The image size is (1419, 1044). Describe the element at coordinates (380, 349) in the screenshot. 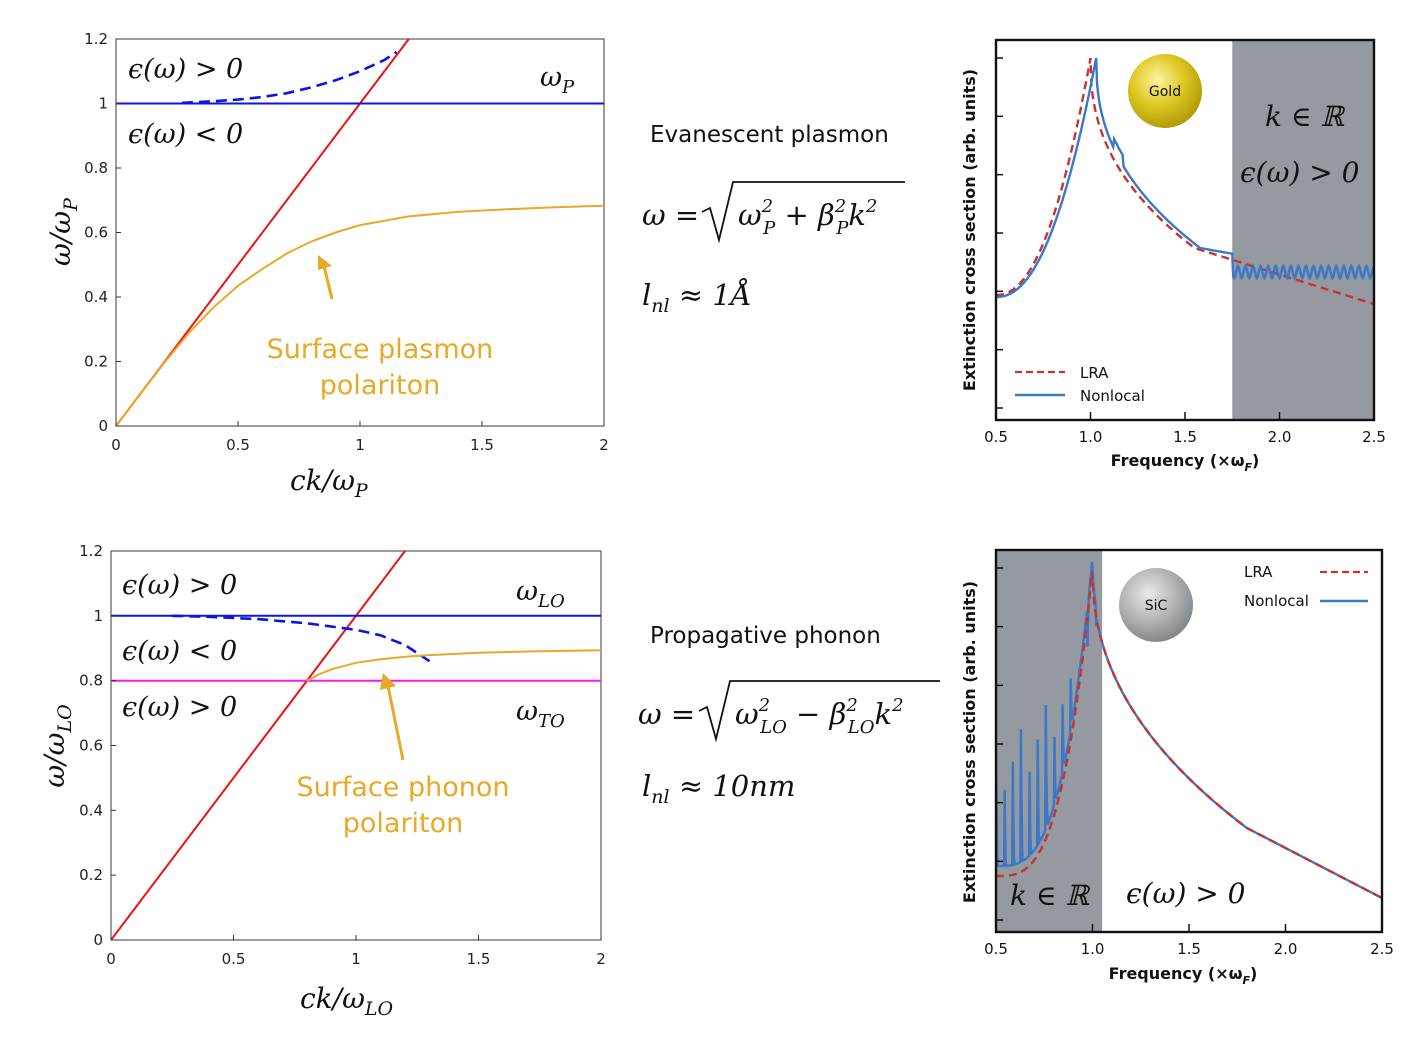

I see `spp-annotation-line1: Surface plasmon` at that location.